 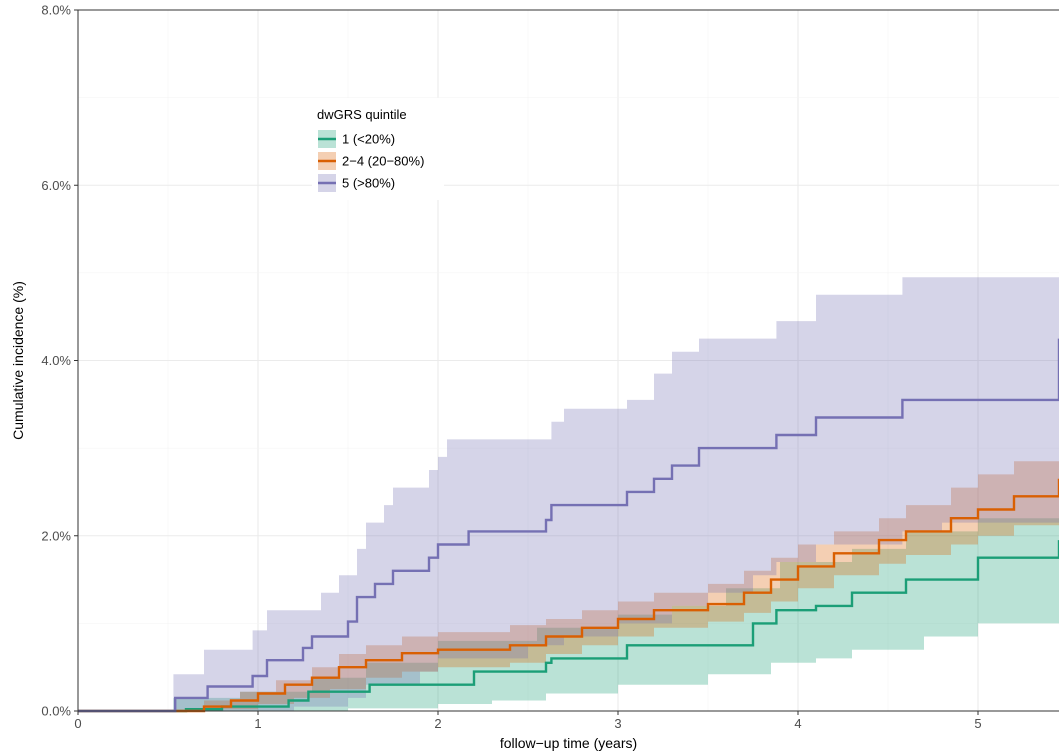 What do you see at coordinates (56, 535) in the screenshot?
I see `y-tick-label: 2.0%` at bounding box center [56, 535].